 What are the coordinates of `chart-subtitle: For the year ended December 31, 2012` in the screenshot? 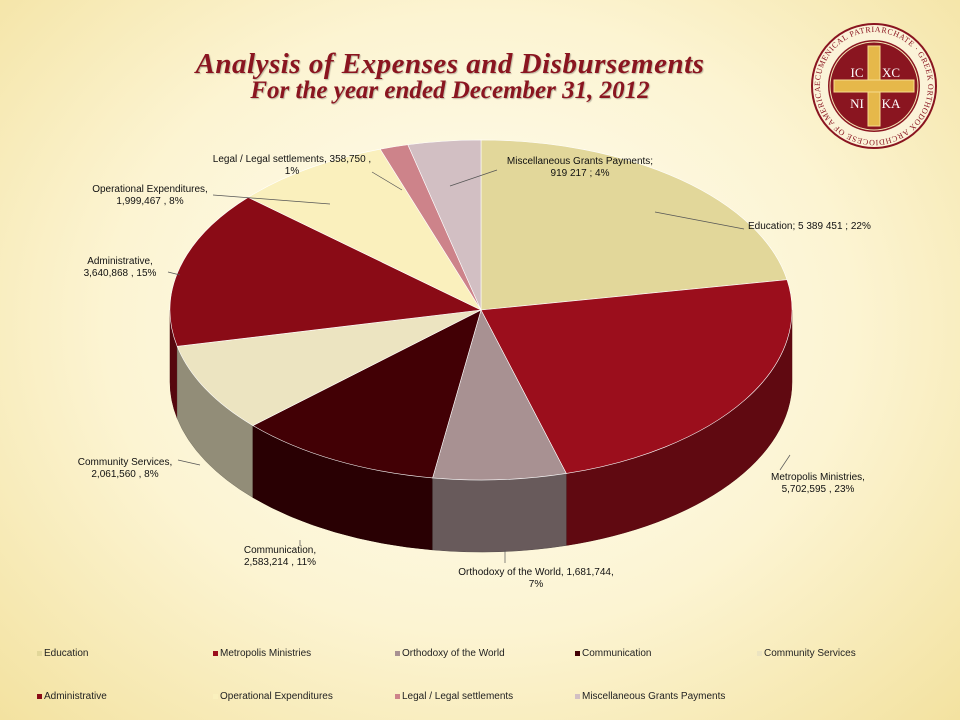 It's located at (450, 90).